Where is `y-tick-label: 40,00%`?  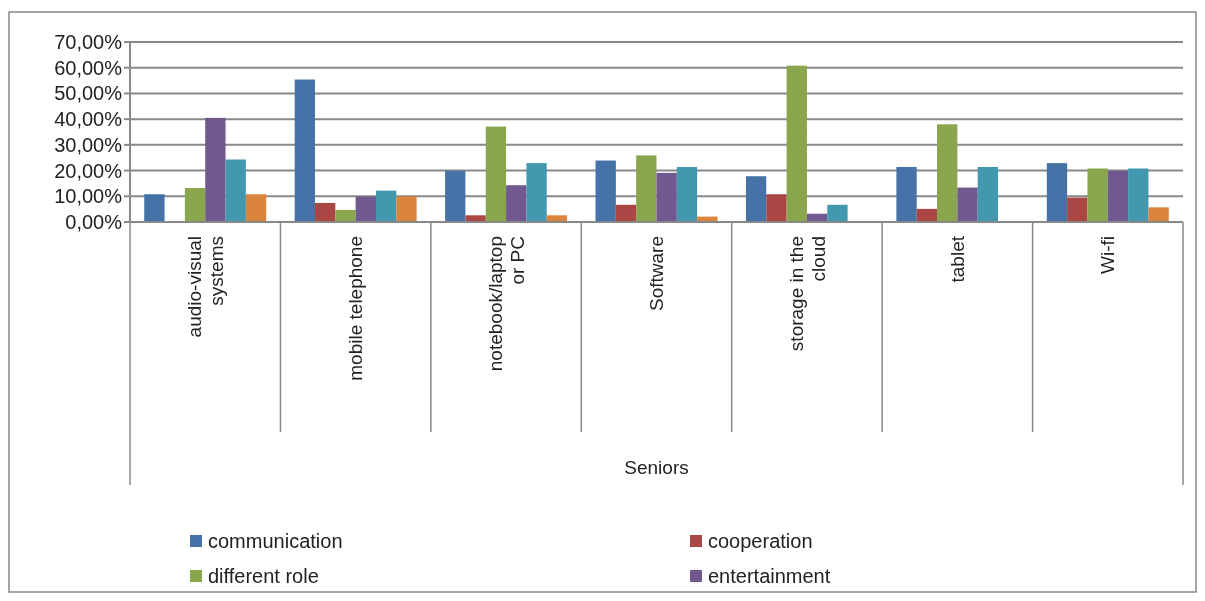
y-tick-label: 40,00% is located at coordinates (88, 119).